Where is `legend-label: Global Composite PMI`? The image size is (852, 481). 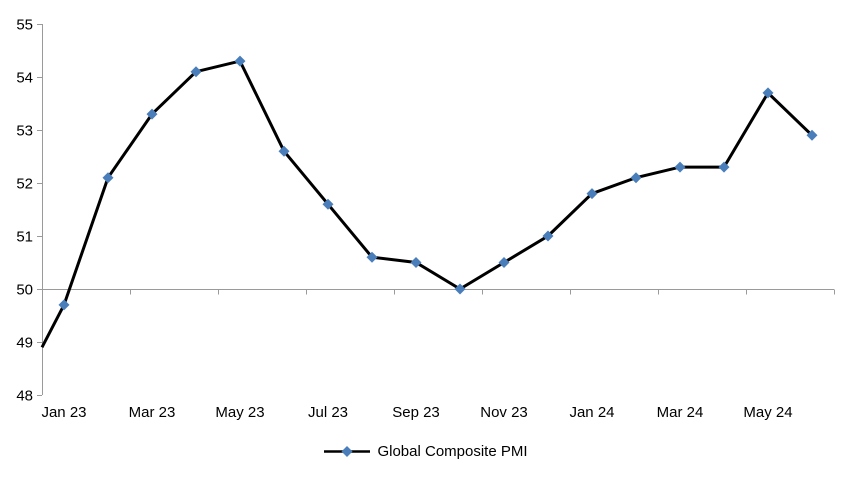
legend-label: Global Composite PMI is located at coordinates (452, 451).